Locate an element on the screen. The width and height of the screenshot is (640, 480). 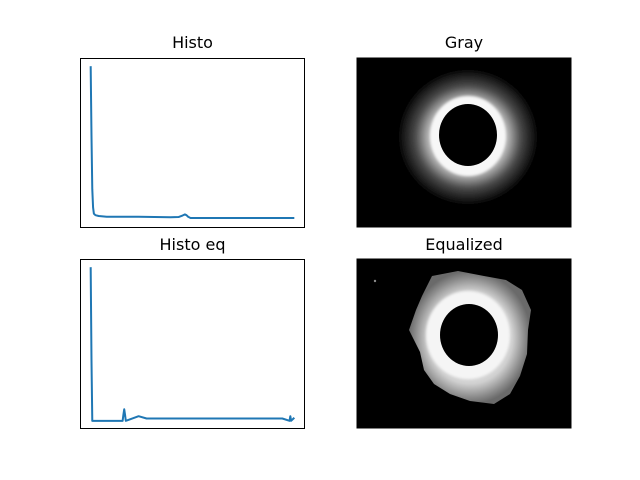
gray-image is located at coordinates (464, 142).